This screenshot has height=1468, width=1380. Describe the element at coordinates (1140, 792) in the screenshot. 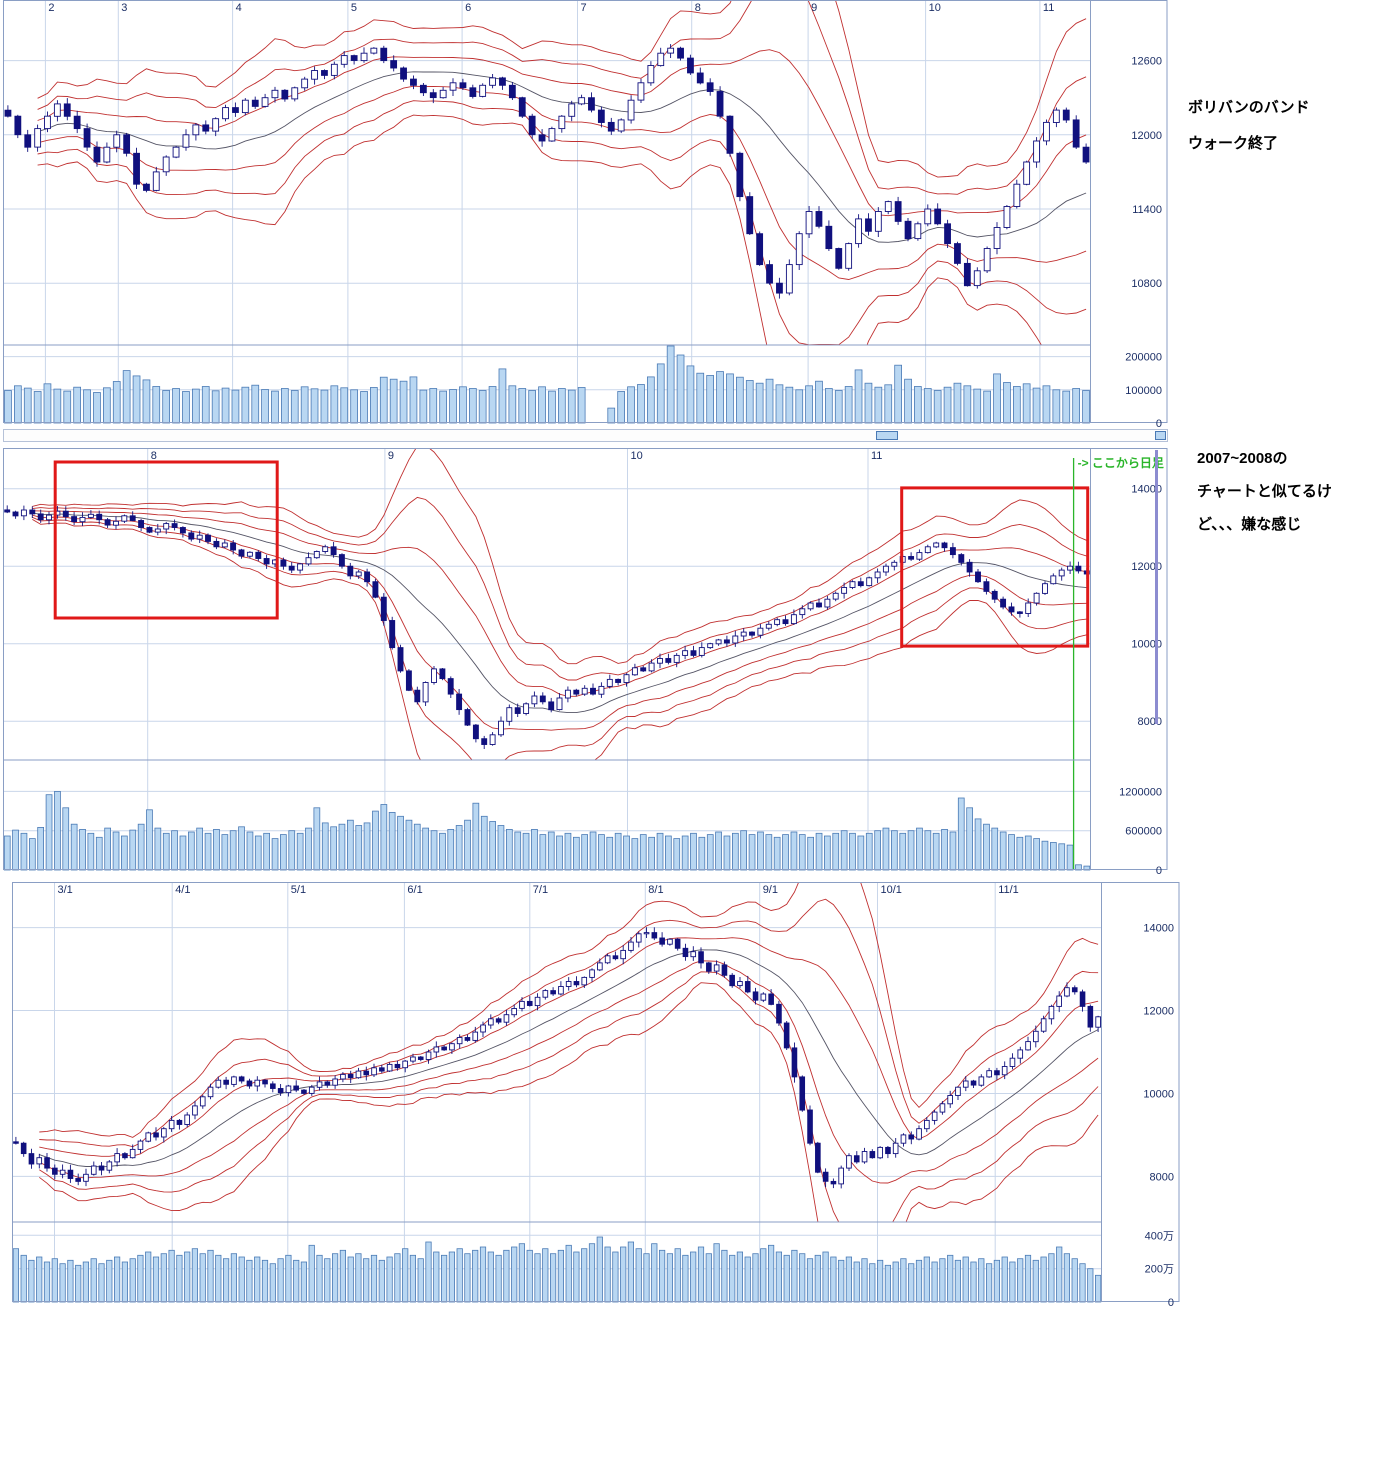

I see `svg-text: 1200000` at that location.